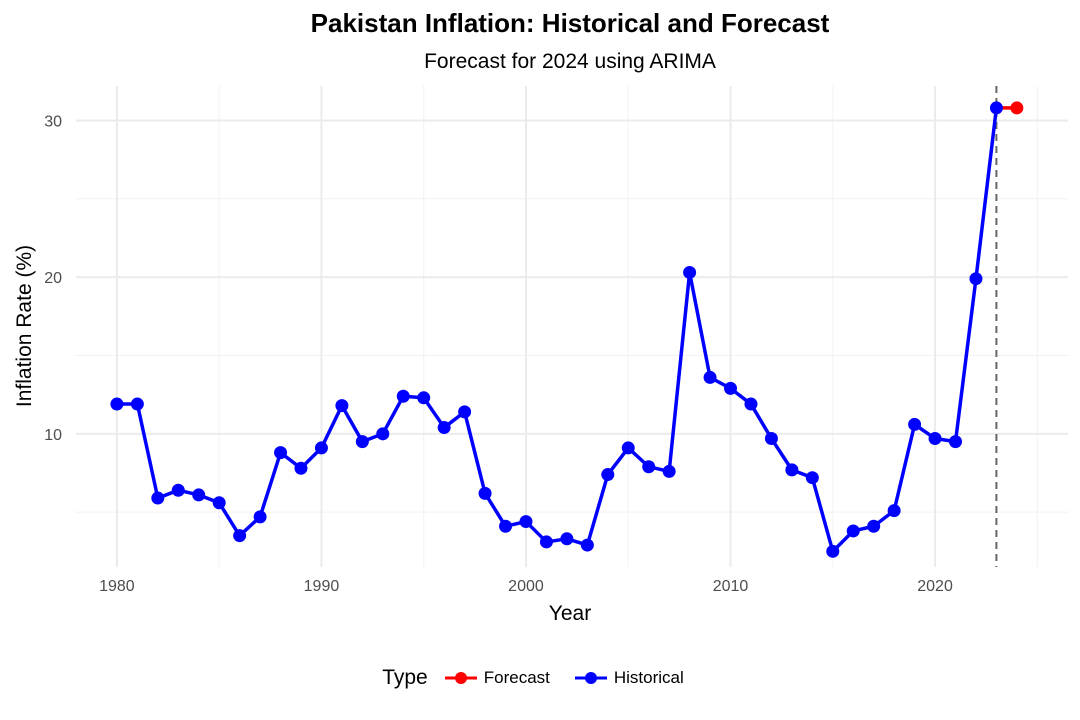  What do you see at coordinates (526, 586) in the screenshot?
I see `x-tick-label: 2000` at bounding box center [526, 586].